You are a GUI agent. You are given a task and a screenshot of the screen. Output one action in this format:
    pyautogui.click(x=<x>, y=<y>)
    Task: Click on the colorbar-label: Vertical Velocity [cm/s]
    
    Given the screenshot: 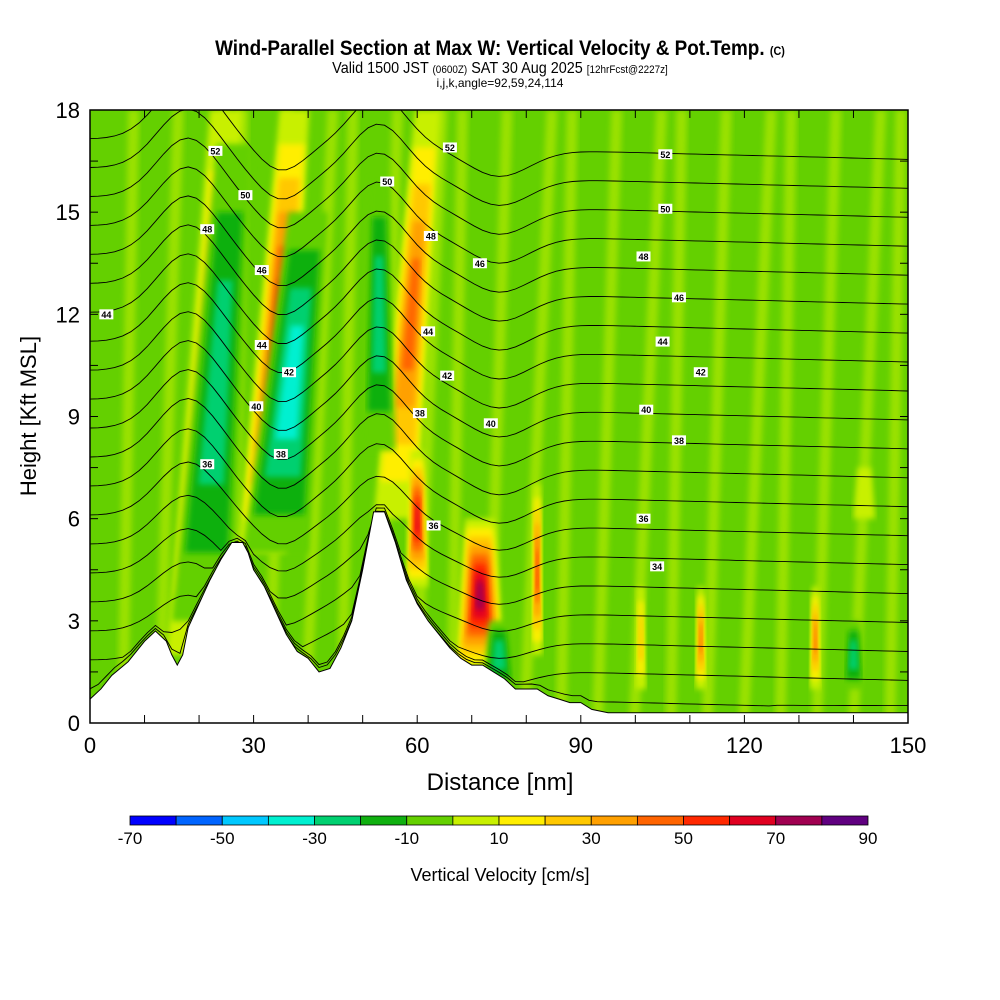 What is the action you would take?
    pyautogui.click(x=499, y=875)
    